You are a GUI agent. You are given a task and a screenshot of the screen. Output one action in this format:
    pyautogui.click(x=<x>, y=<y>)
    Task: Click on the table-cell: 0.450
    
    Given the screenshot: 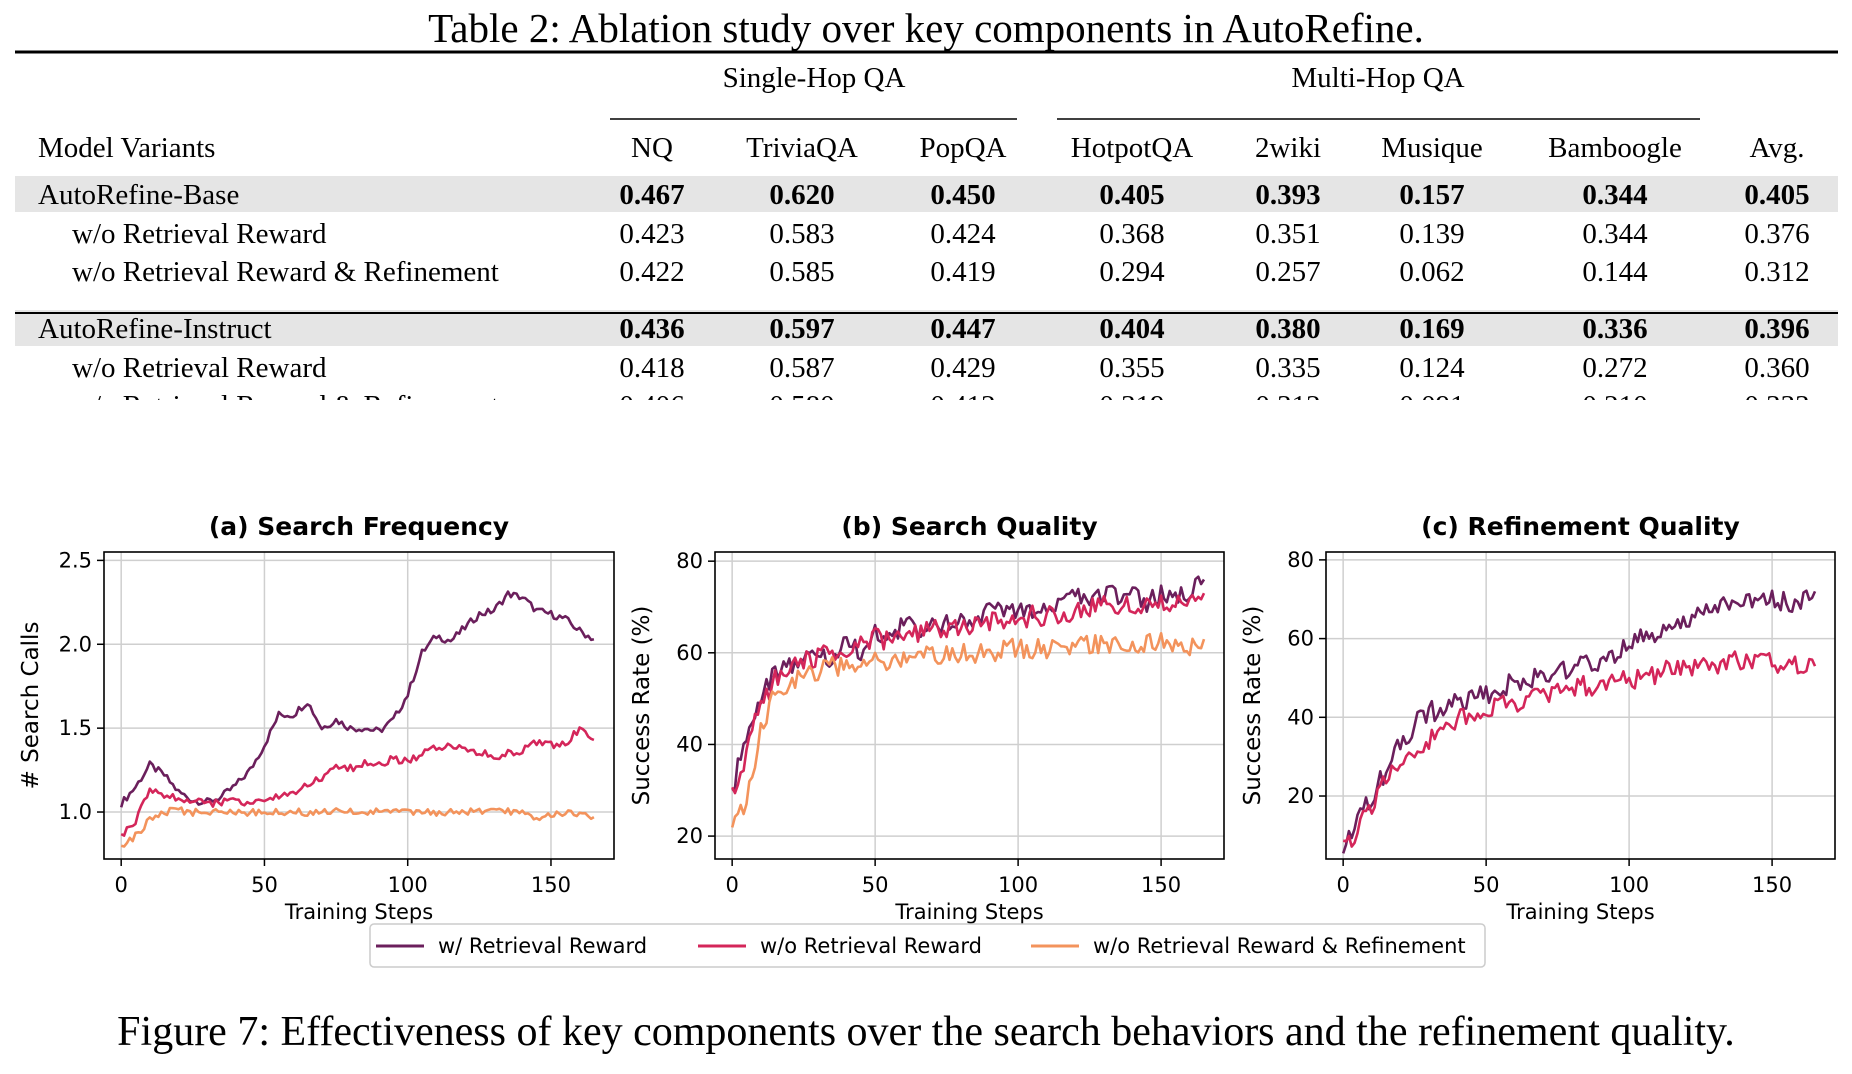 What is the action you would take?
    pyautogui.click(x=962, y=195)
    